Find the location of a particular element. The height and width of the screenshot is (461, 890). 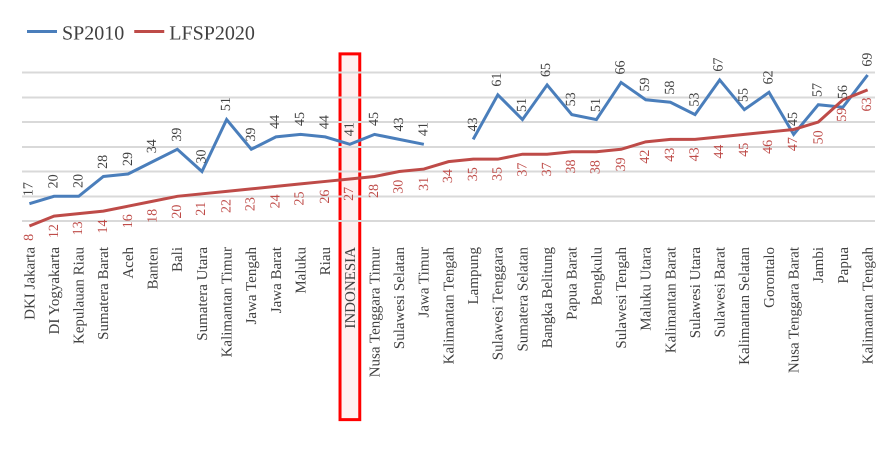

x-tick-label: Sumatera Barat is located at coordinates (104, 293).